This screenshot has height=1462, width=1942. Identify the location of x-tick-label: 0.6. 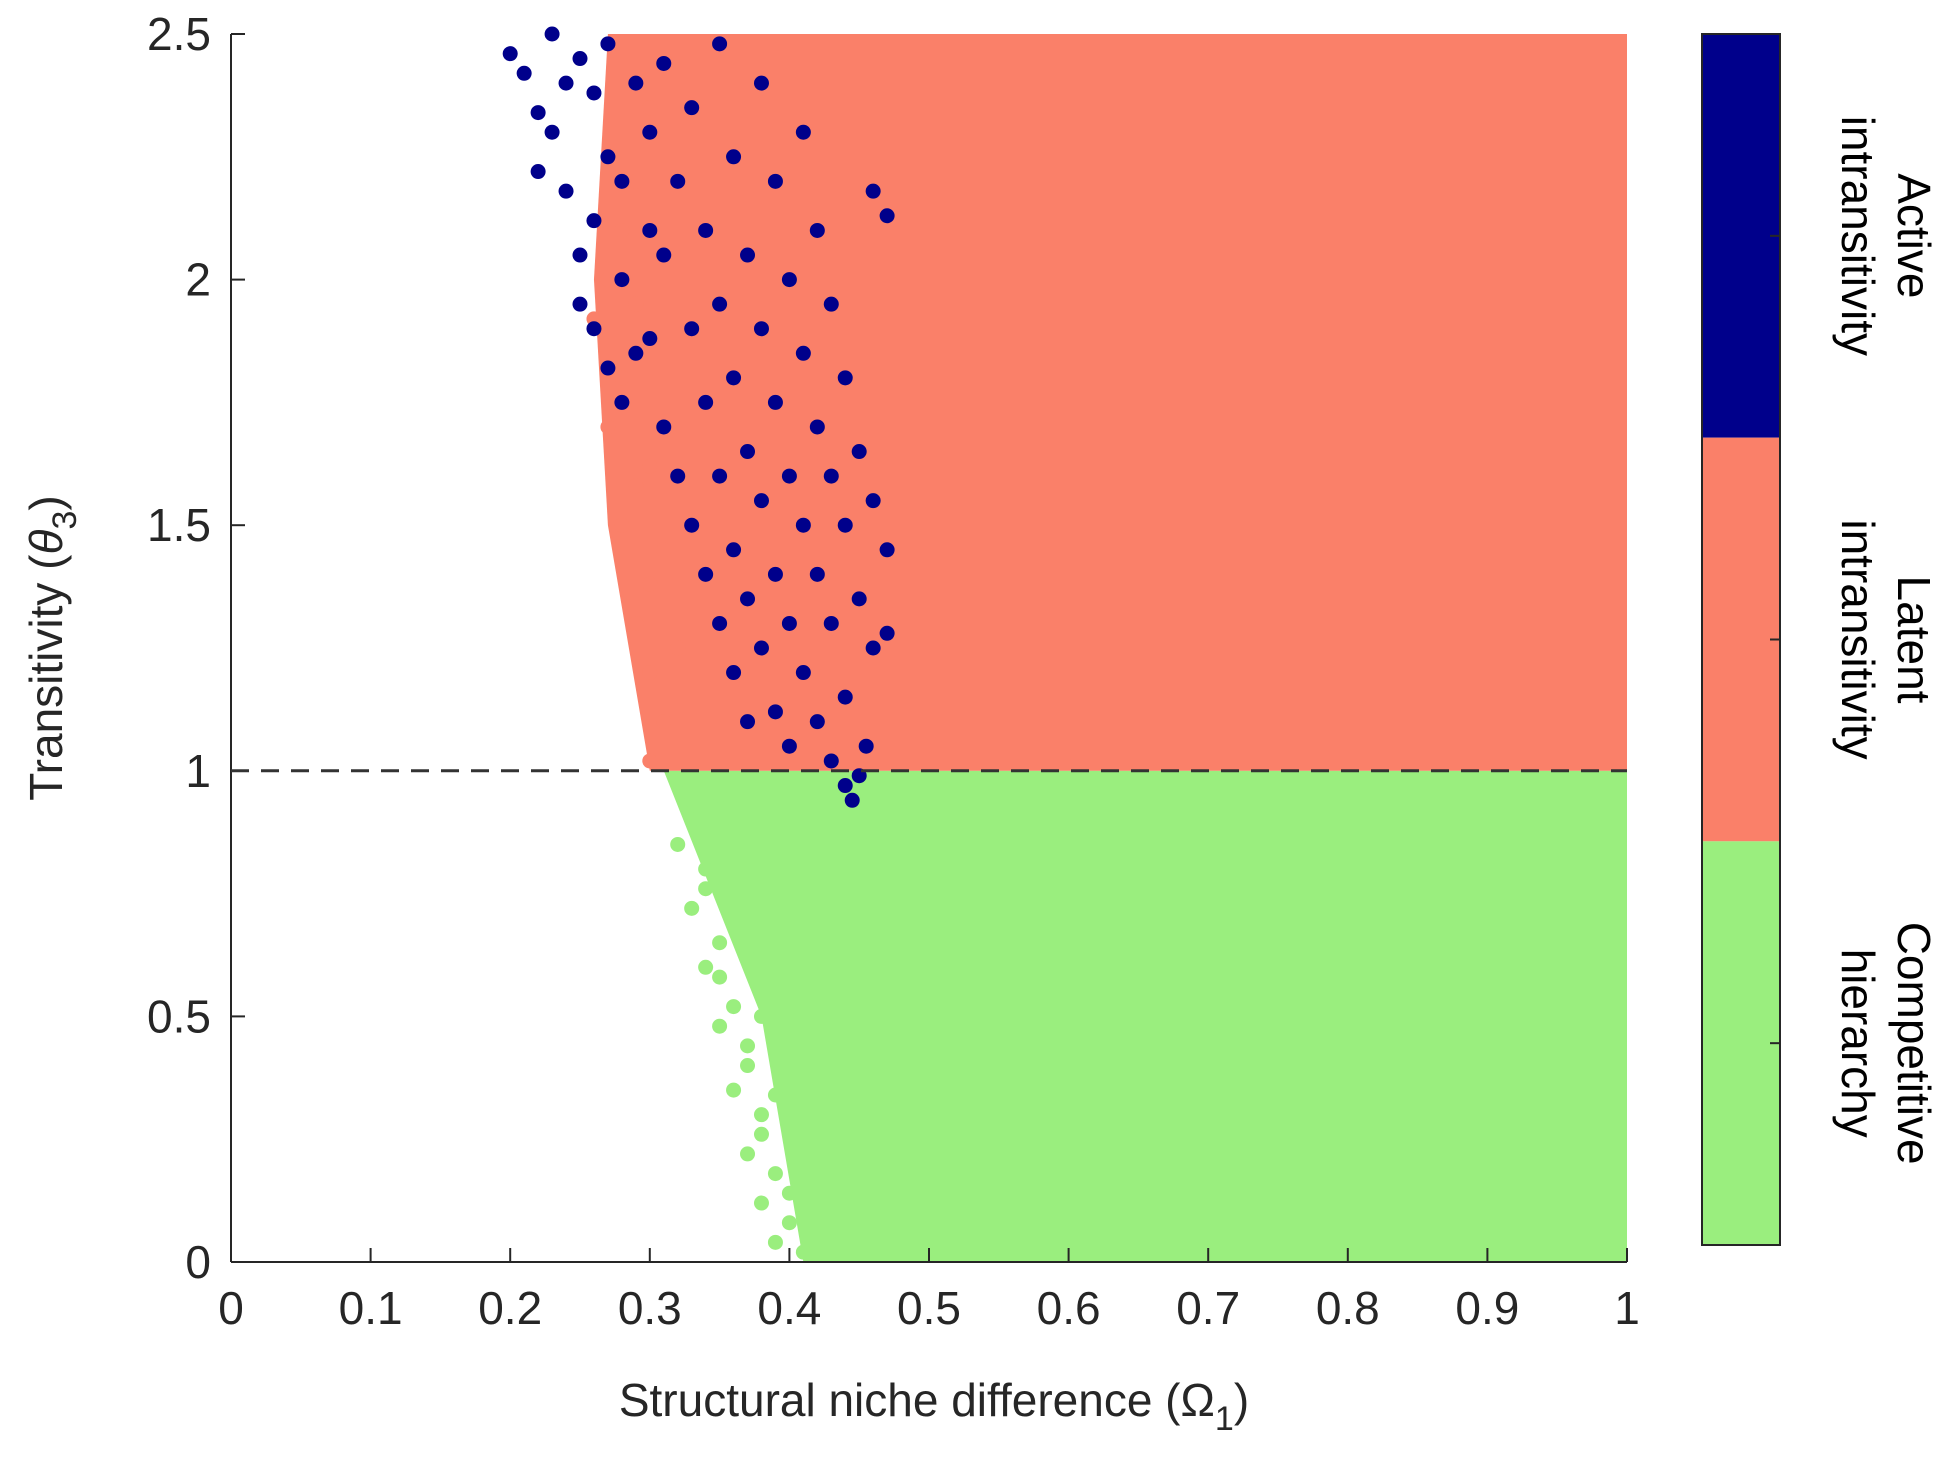
(1069, 1308).